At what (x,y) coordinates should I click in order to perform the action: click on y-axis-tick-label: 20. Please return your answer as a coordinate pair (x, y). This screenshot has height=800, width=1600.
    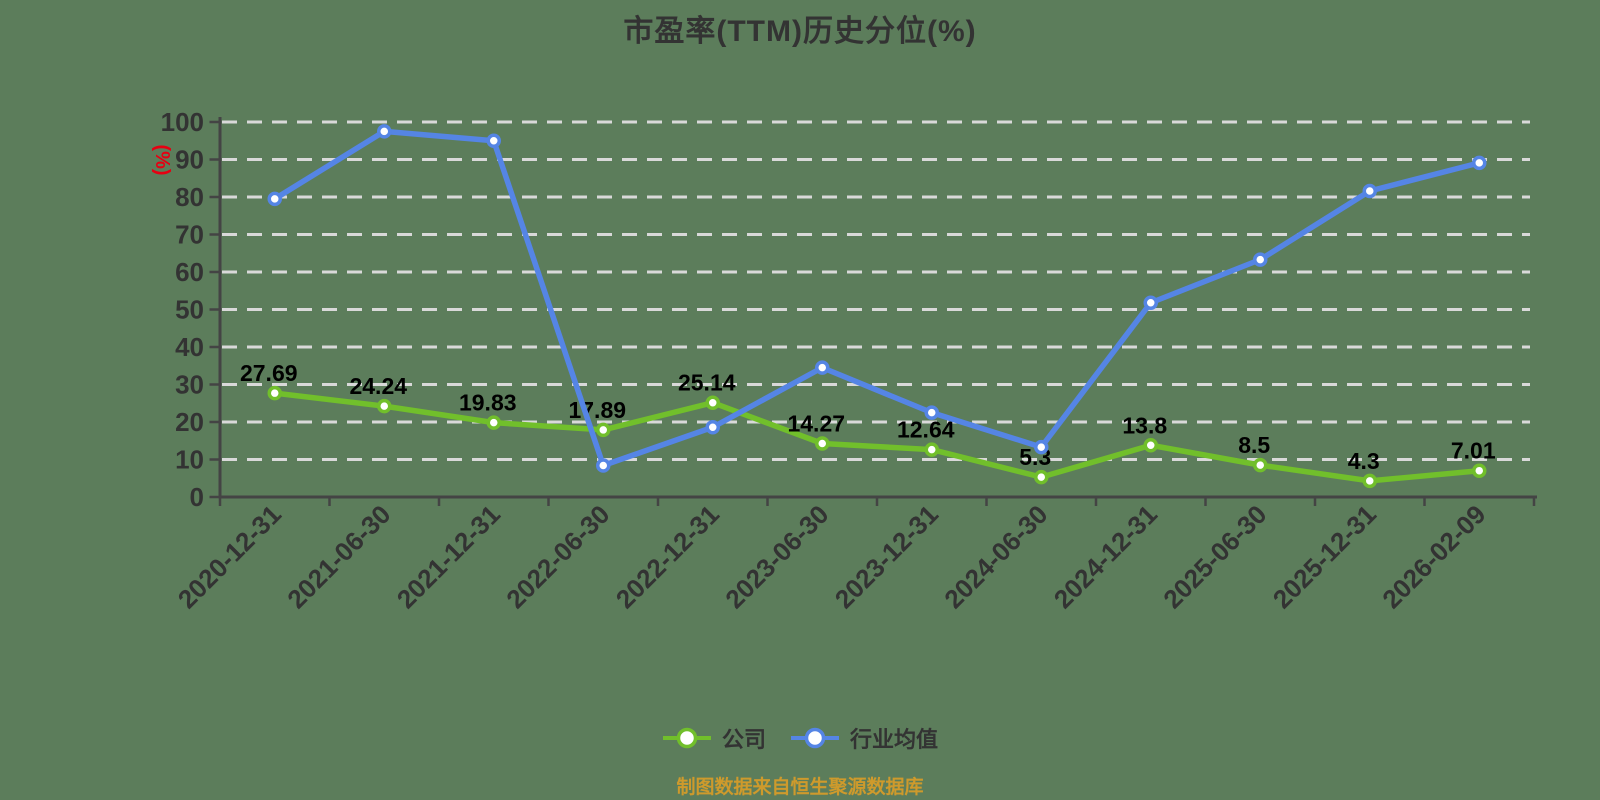
    Looking at the image, I should click on (189, 422).